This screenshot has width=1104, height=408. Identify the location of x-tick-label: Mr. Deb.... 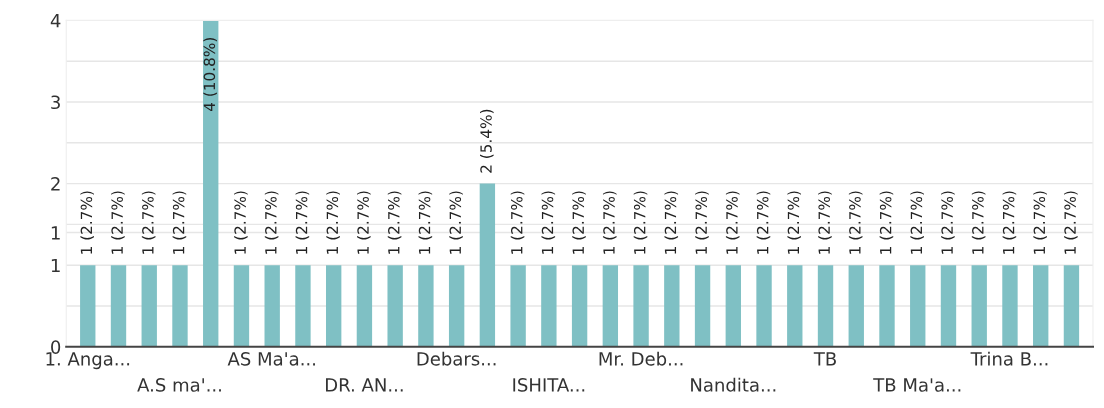
(641, 358).